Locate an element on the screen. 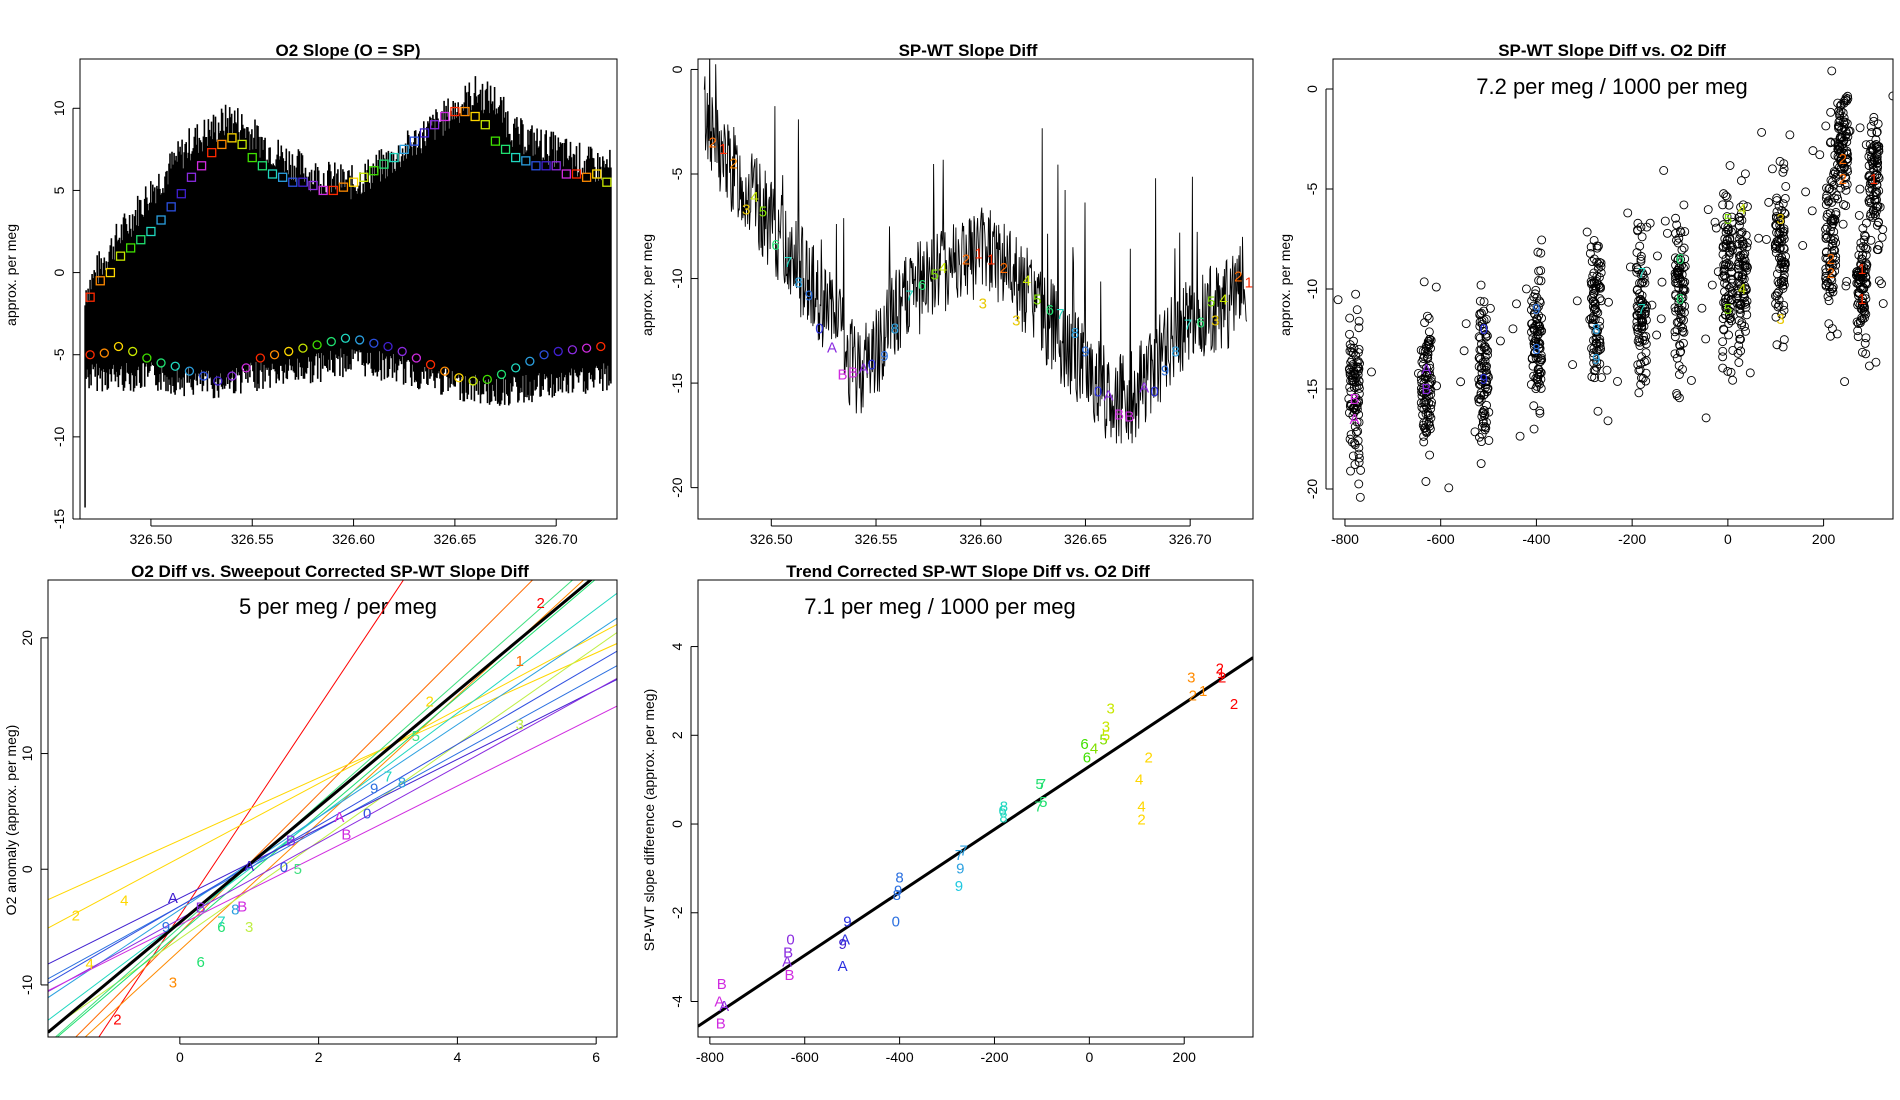  p3-x-tick-label: 2 is located at coordinates (319, 1057).